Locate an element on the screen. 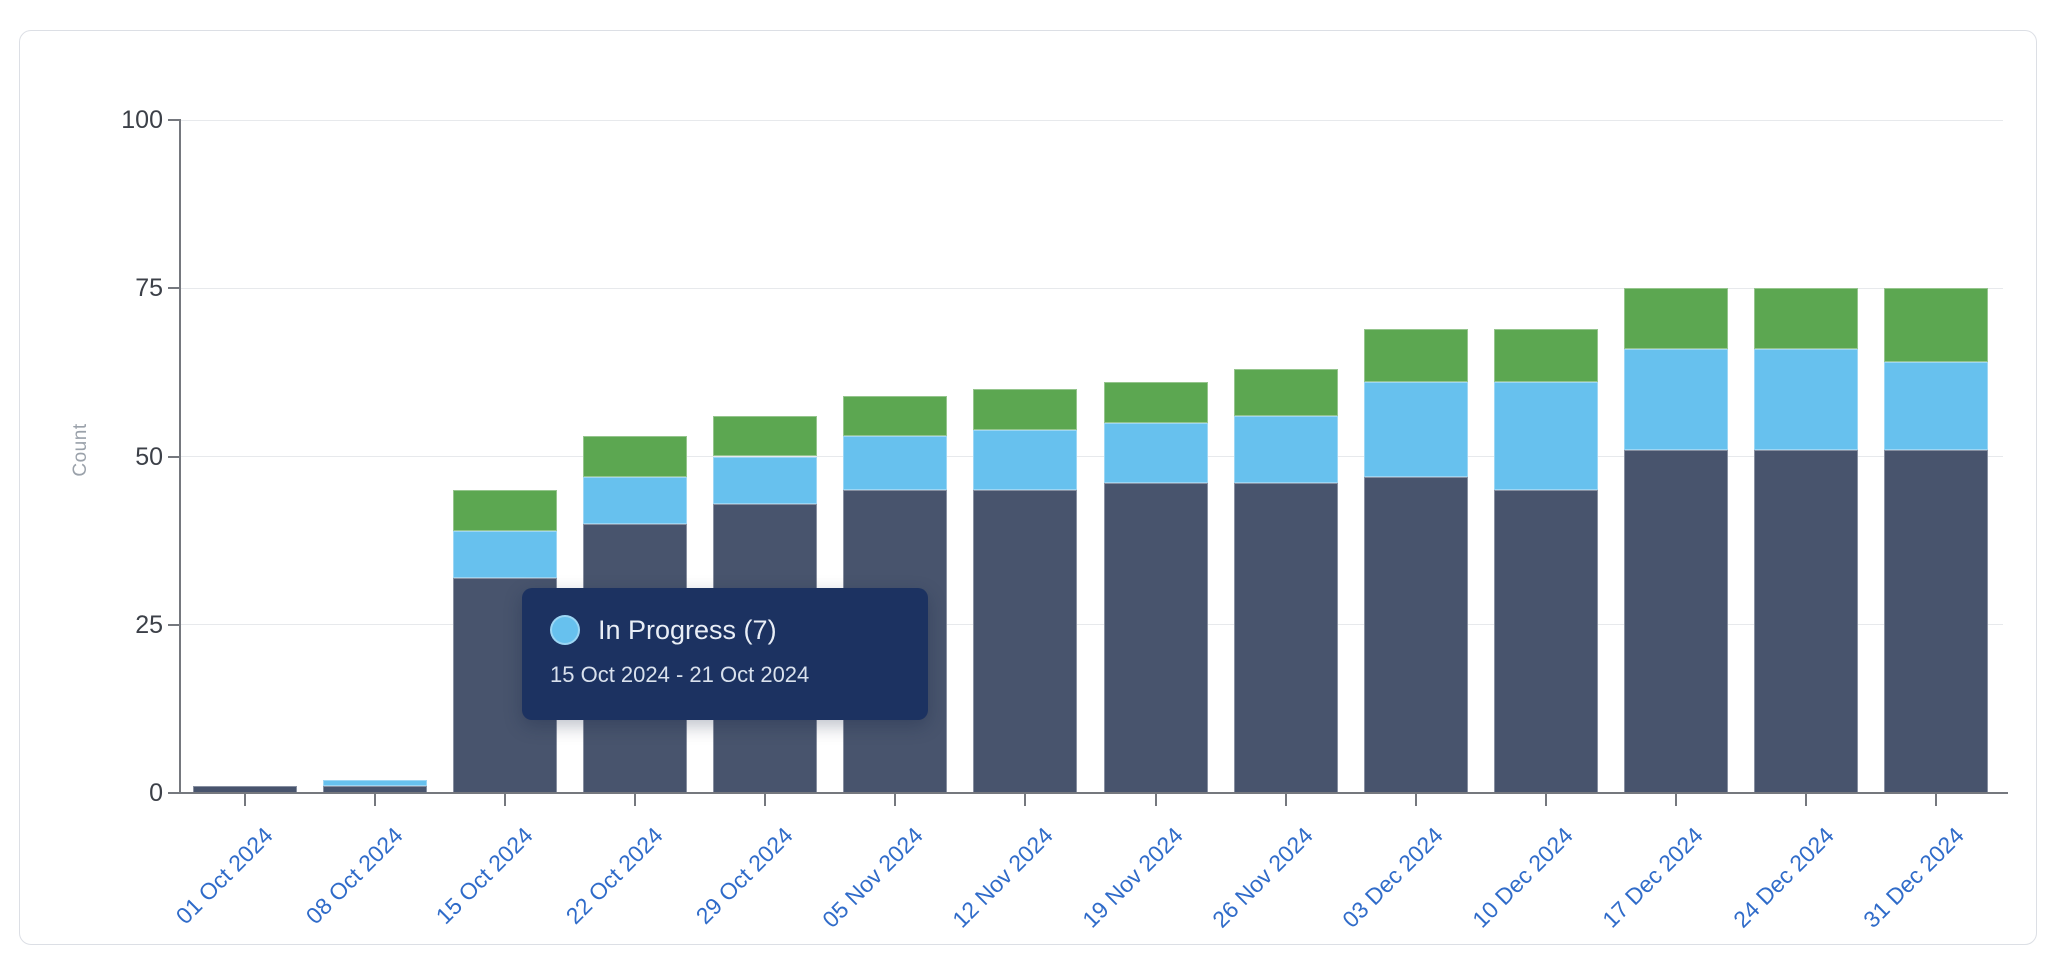 This screenshot has width=2058, height=964. x-tick-label: 15 Oct 2024 is located at coordinates (484, 875).